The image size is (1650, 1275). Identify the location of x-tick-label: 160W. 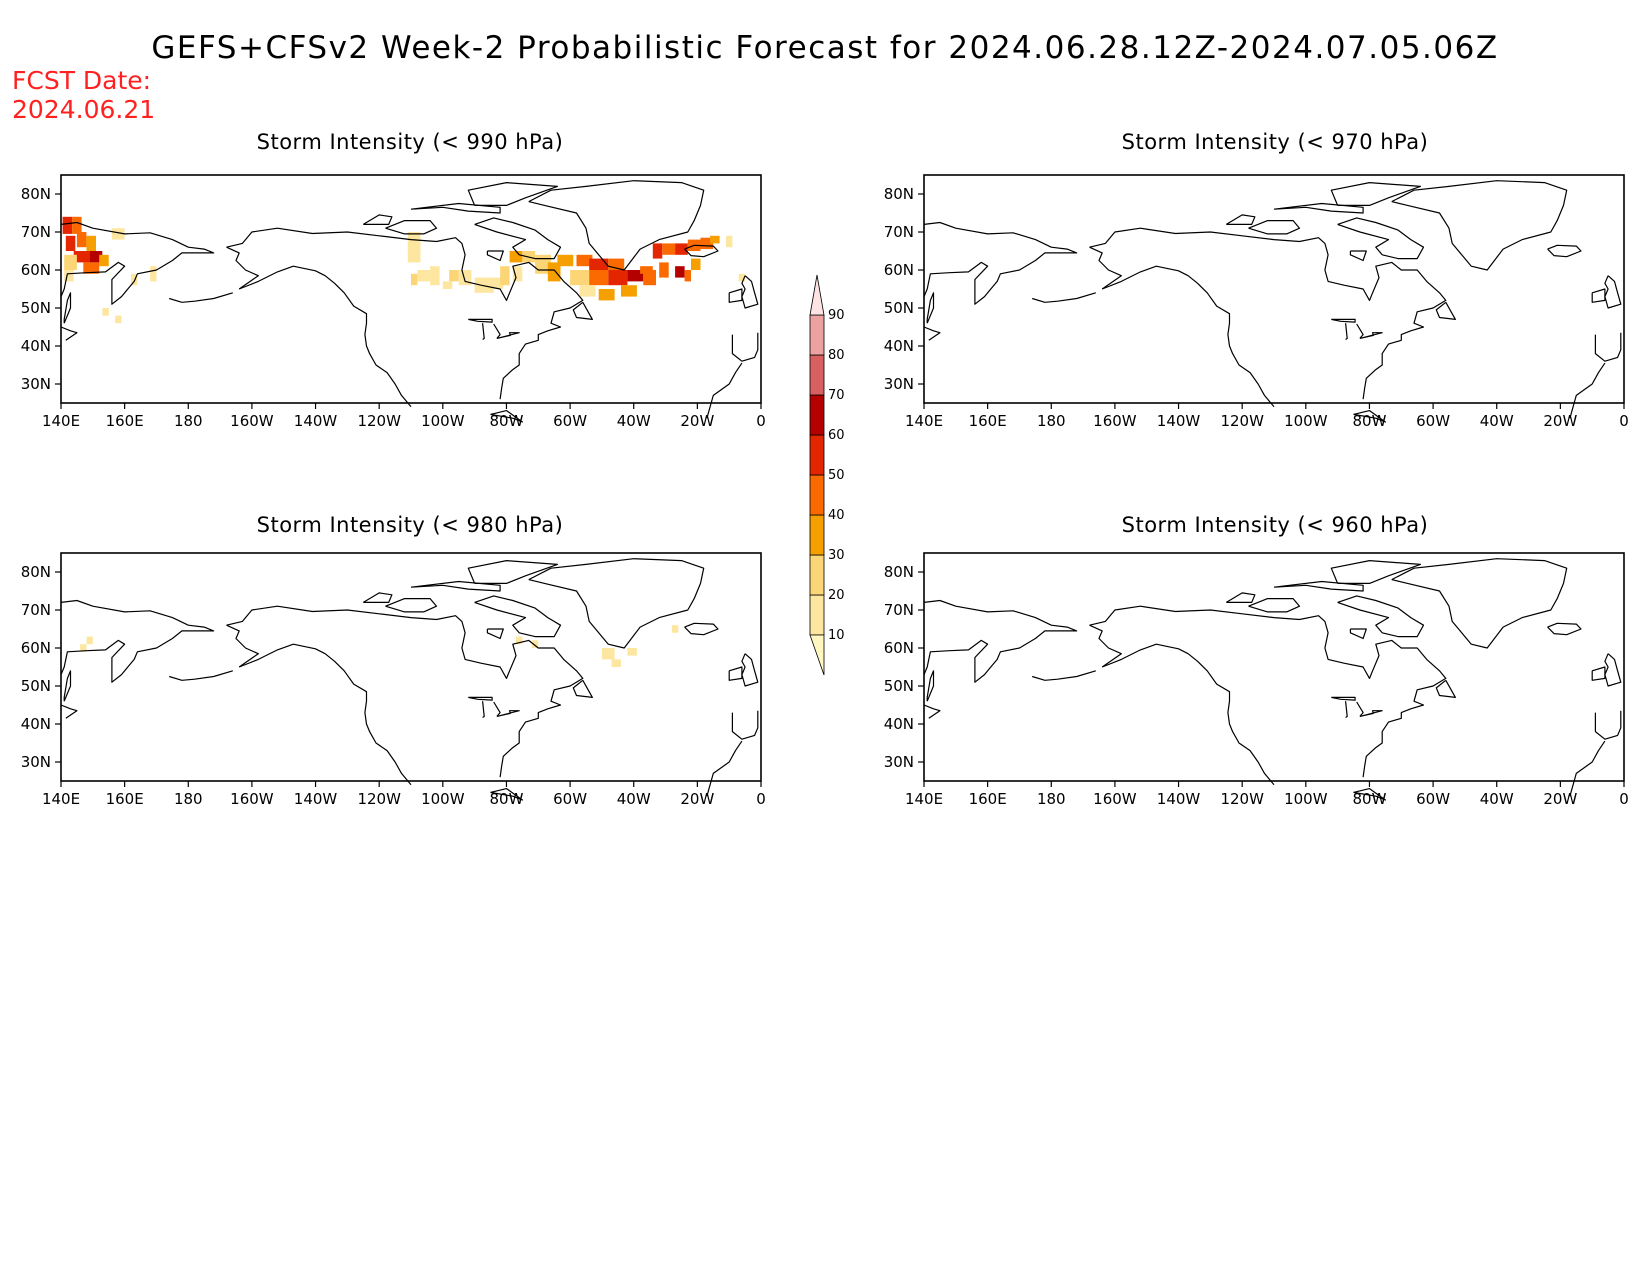
(1115, 421).